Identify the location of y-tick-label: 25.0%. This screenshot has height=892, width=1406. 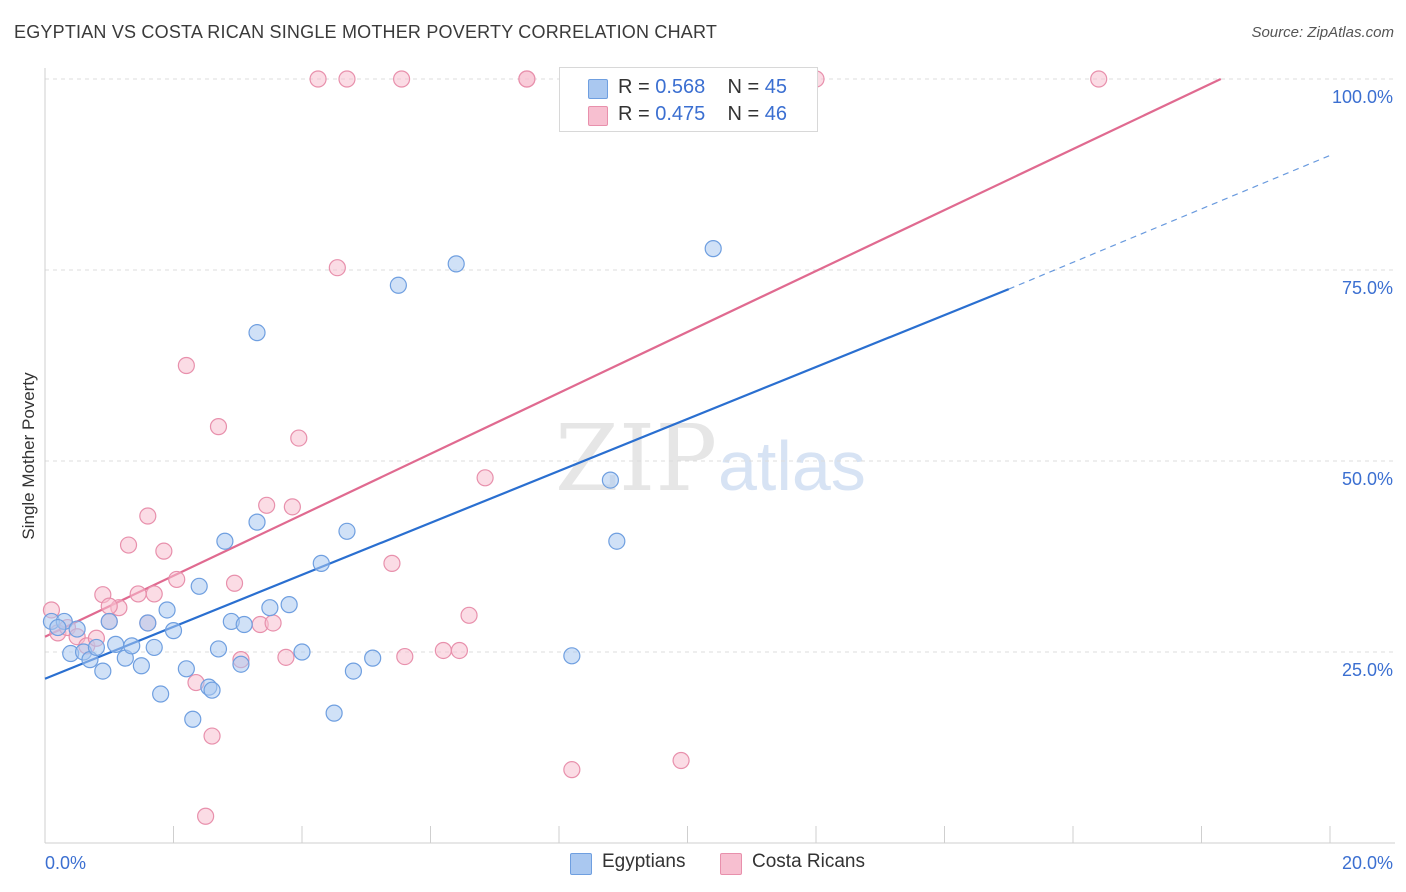
(1367, 670).